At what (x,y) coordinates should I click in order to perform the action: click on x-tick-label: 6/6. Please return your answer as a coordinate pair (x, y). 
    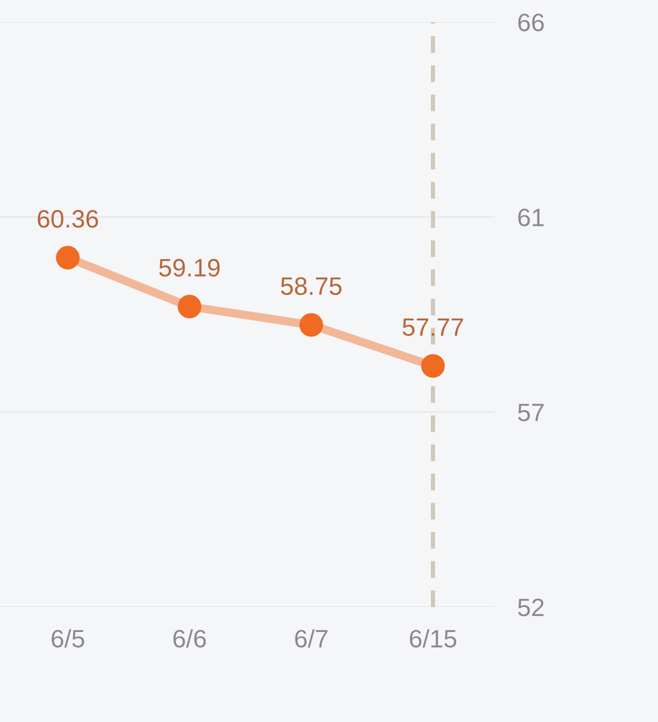
    Looking at the image, I should click on (189, 638).